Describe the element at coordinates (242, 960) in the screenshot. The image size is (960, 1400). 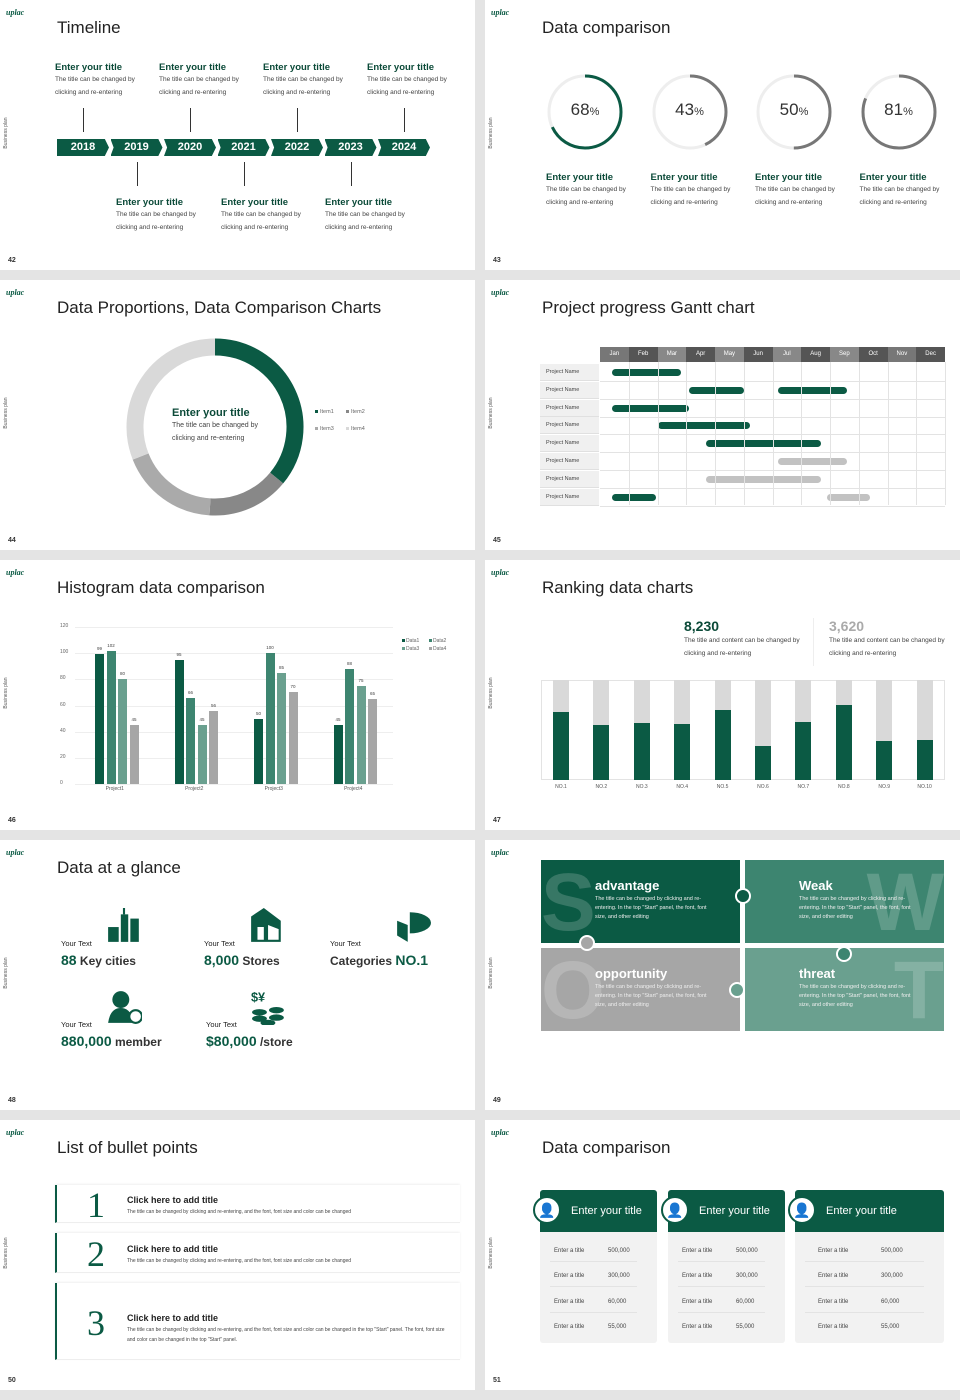
I see `item-value: 8,000 Stores` at that location.